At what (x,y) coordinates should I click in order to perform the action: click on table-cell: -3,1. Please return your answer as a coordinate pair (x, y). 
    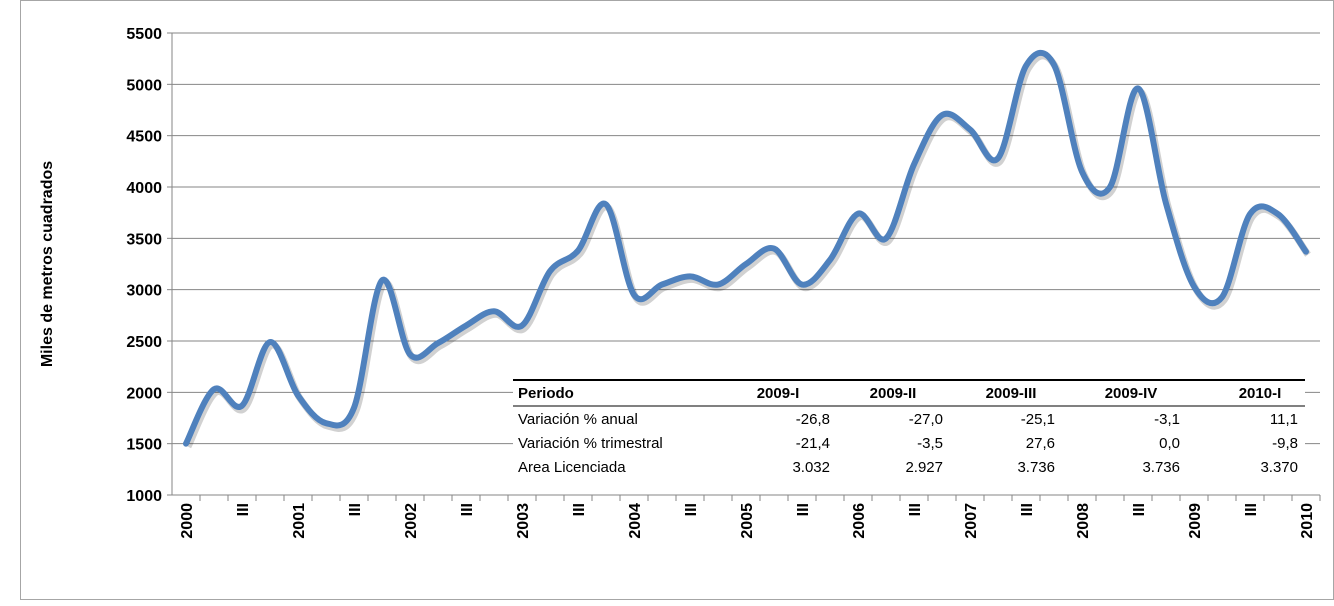
    Looking at the image, I should click on (1167, 419).